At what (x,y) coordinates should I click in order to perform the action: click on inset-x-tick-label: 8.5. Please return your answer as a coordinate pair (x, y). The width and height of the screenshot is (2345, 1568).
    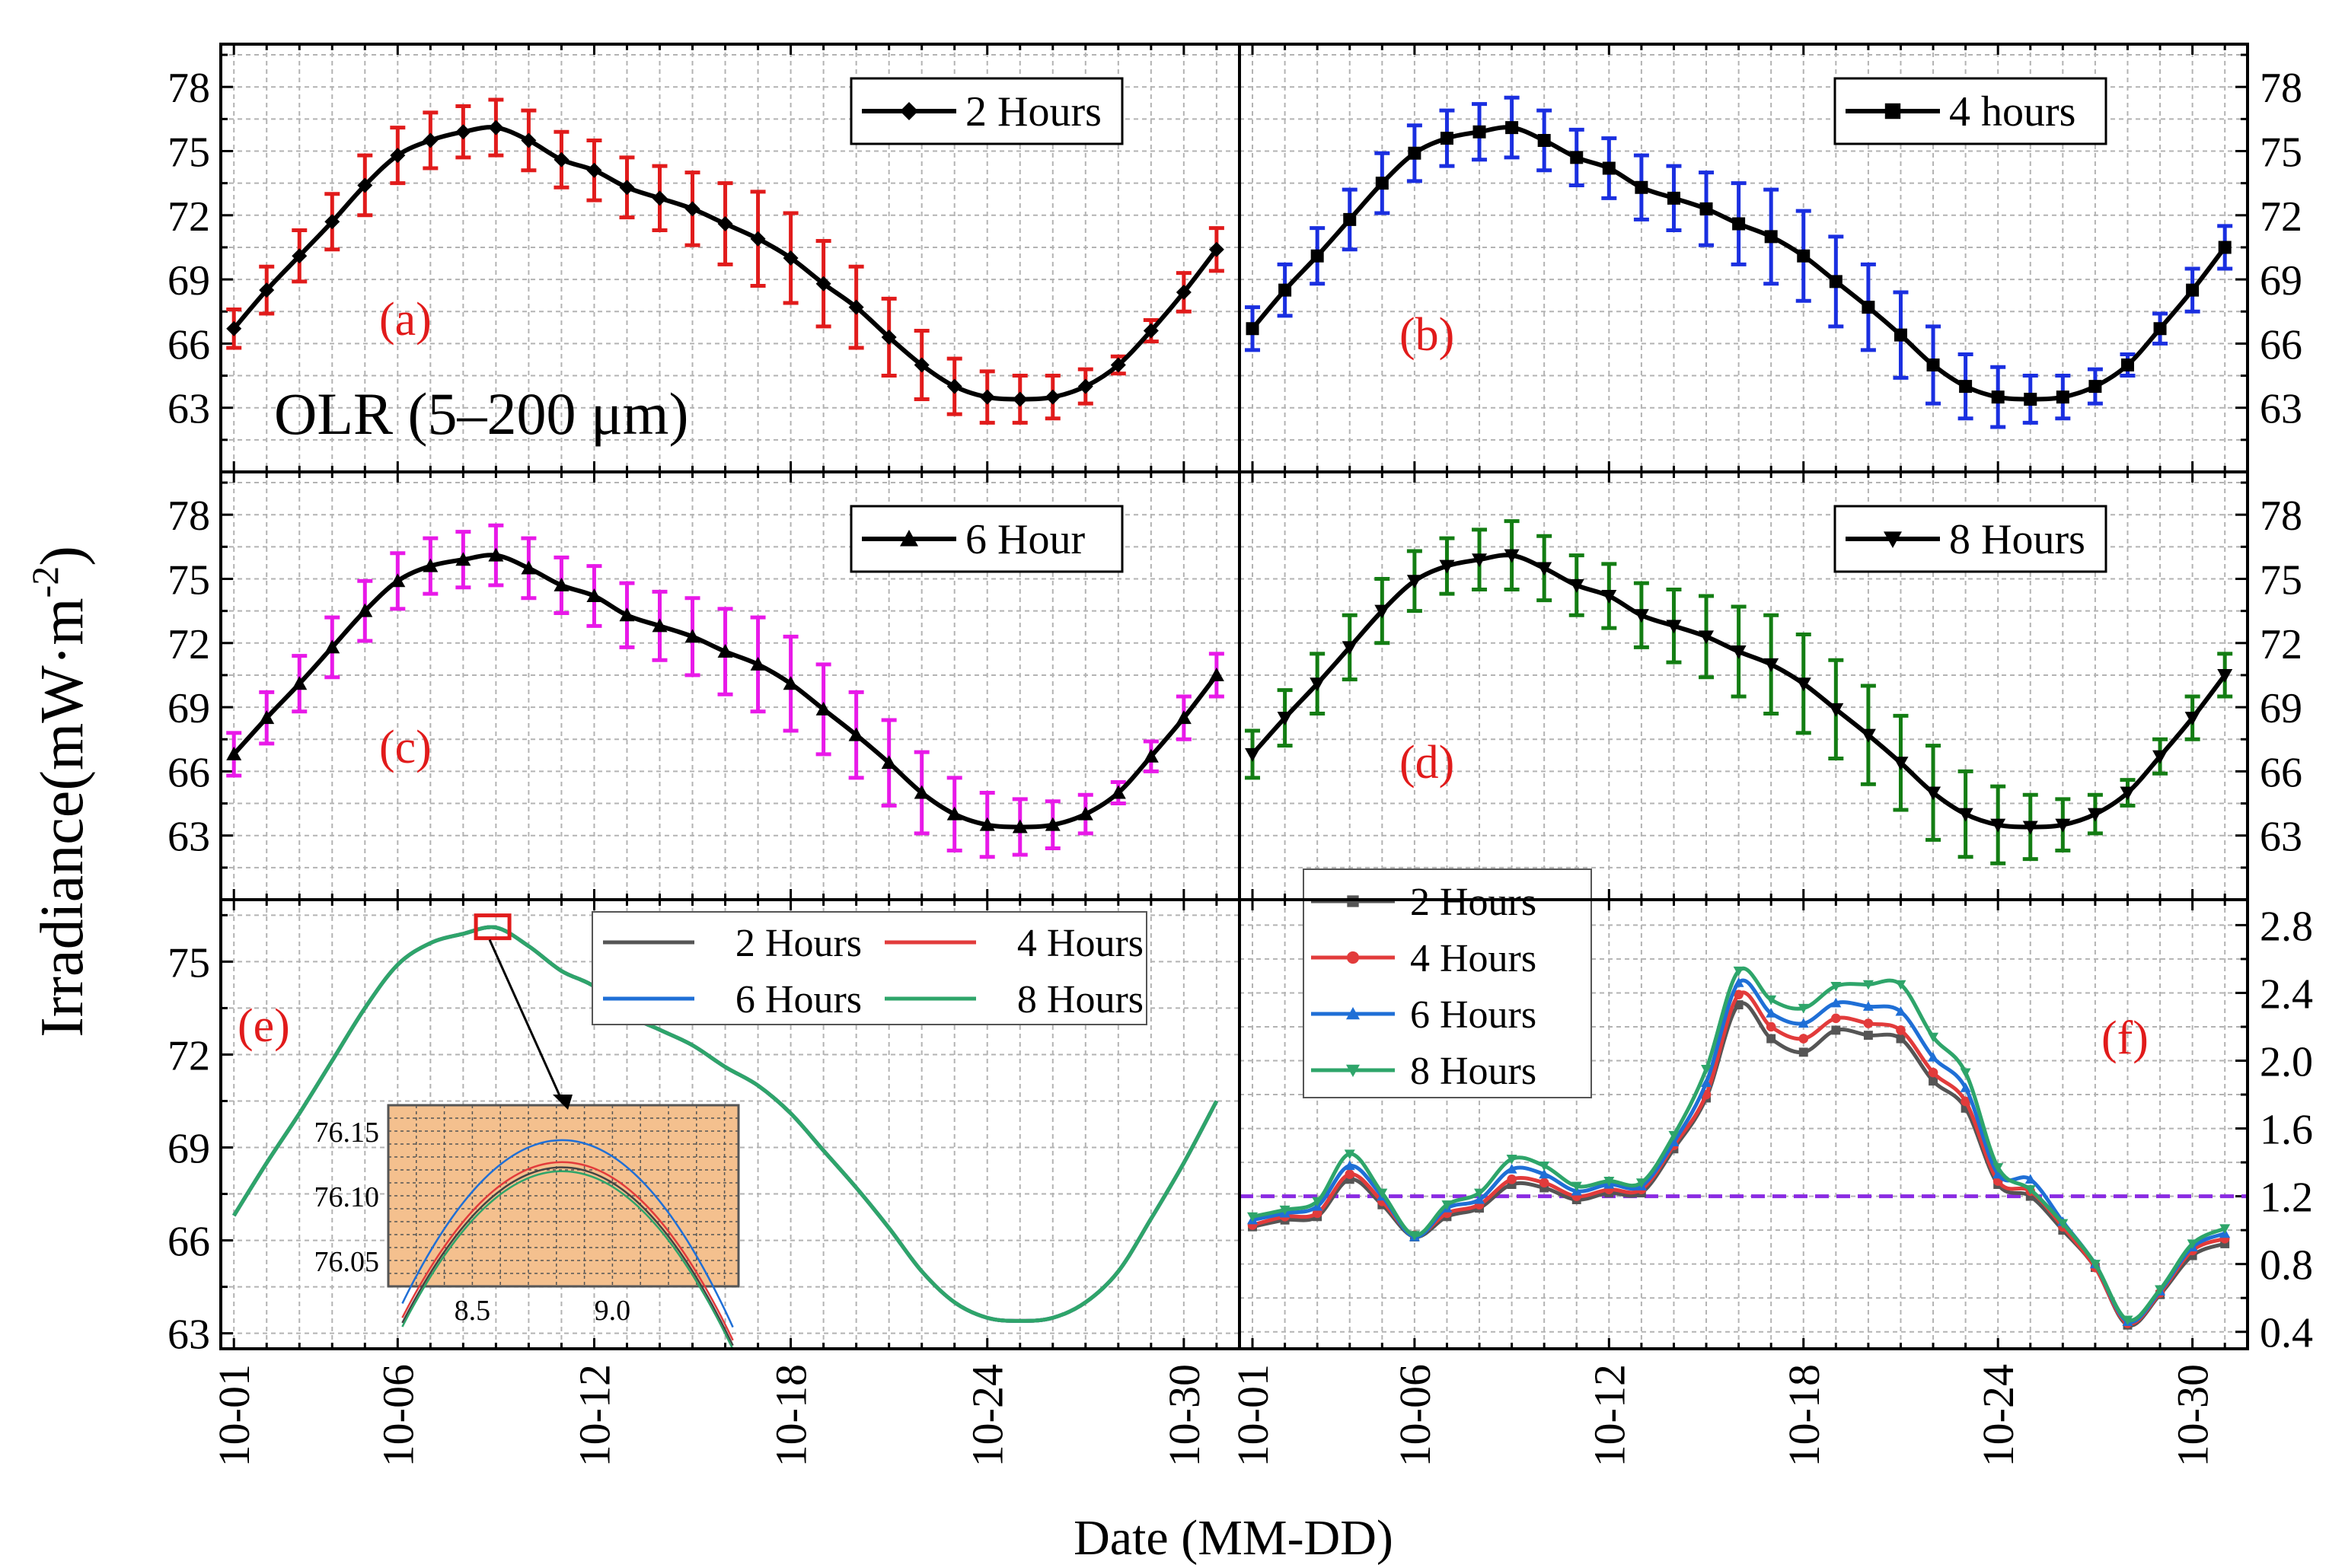
    Looking at the image, I should click on (473, 1311).